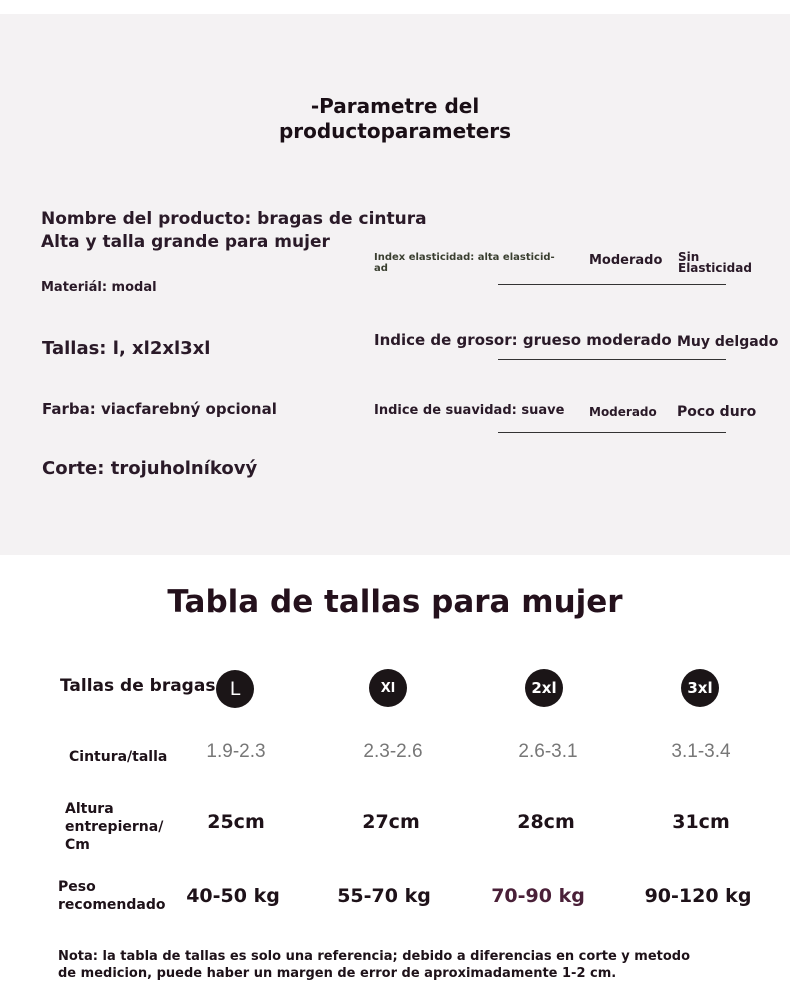 The height and width of the screenshot is (1005, 790). I want to click on inseam-value: 25cm, so click(236, 822).